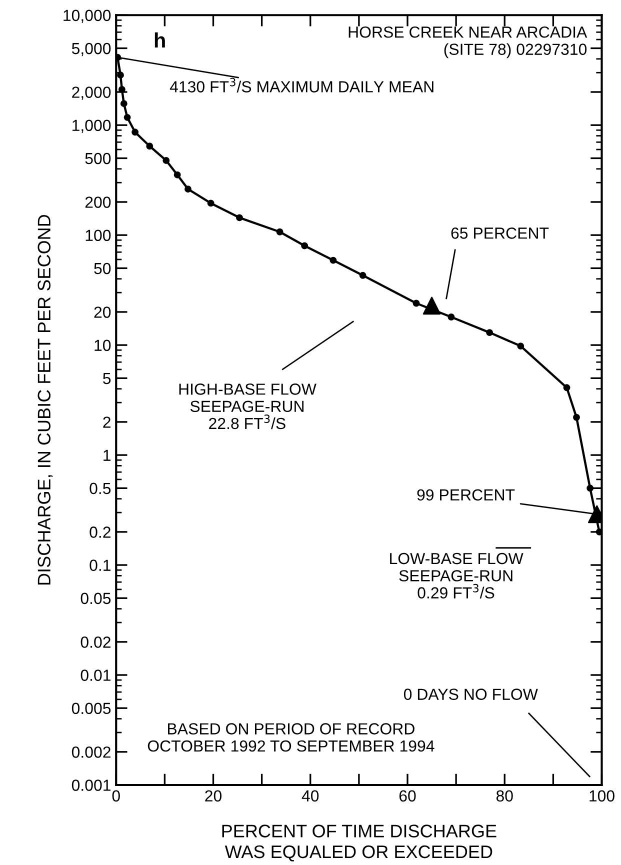  Describe the element at coordinates (98, 158) in the screenshot. I see `y-tick-label: 500` at that location.